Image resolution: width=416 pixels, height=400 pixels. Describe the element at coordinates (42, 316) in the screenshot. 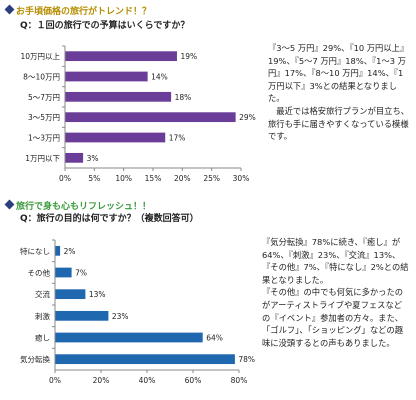

I see `purpose-category-label: 刺激` at that location.